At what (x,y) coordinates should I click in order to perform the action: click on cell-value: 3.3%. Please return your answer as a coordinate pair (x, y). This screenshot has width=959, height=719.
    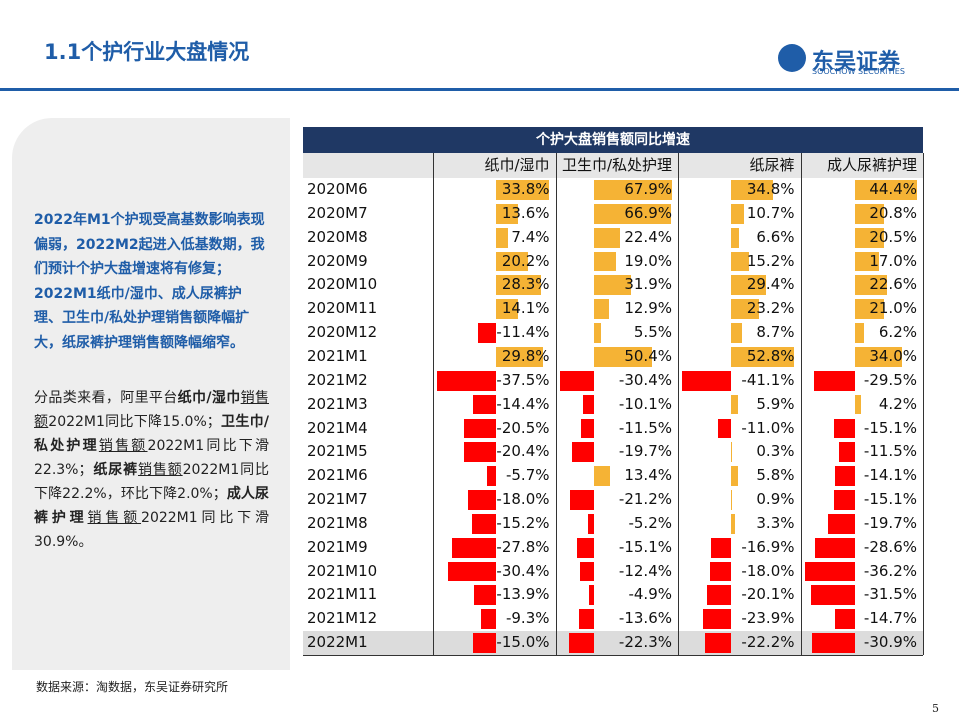
    Looking at the image, I should click on (775, 522).